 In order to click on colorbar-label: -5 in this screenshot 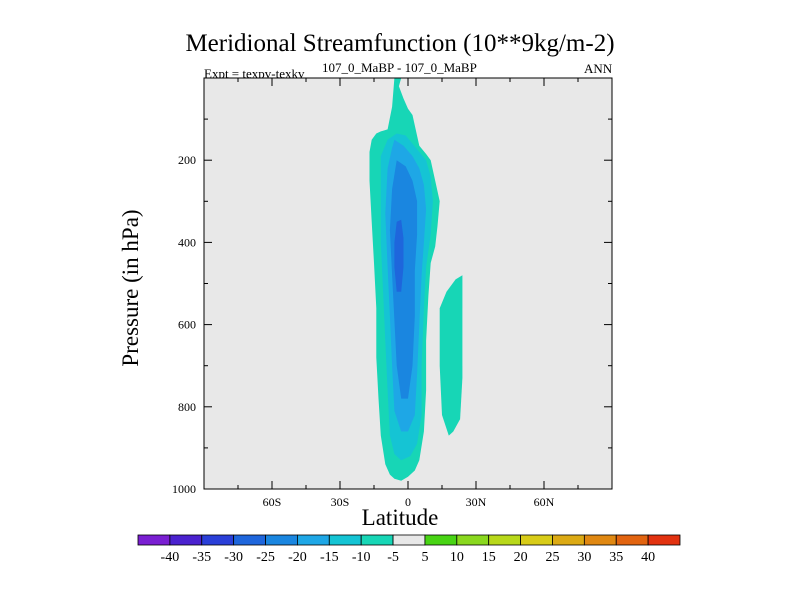, I will do `click(393, 557)`.